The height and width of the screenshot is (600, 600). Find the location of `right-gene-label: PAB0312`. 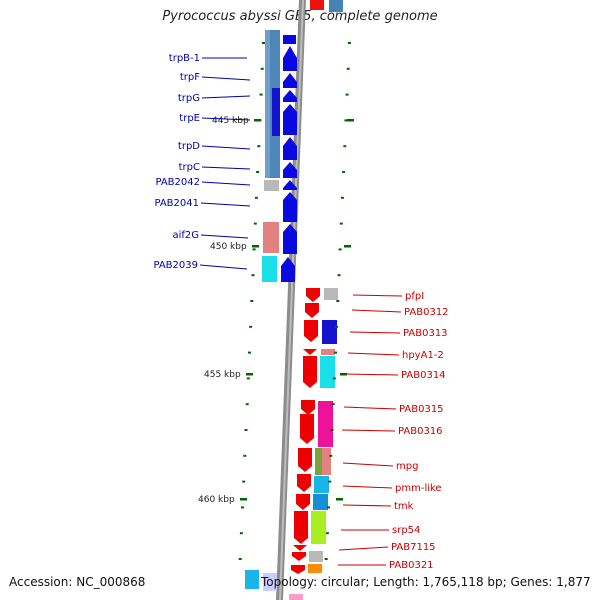

right-gene-label: PAB0312 is located at coordinates (426, 312).